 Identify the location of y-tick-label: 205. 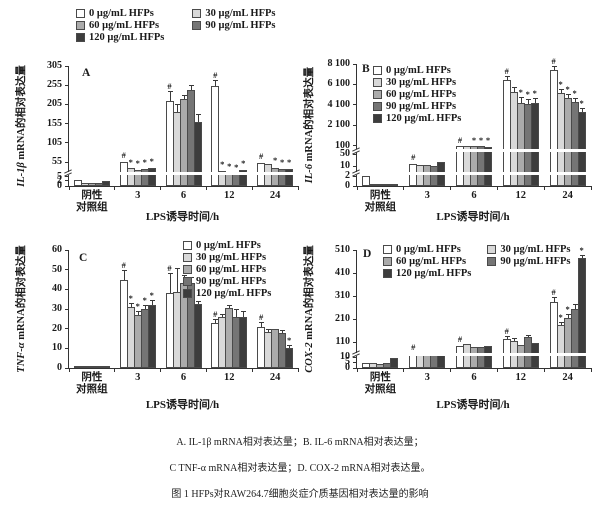
(54, 104).